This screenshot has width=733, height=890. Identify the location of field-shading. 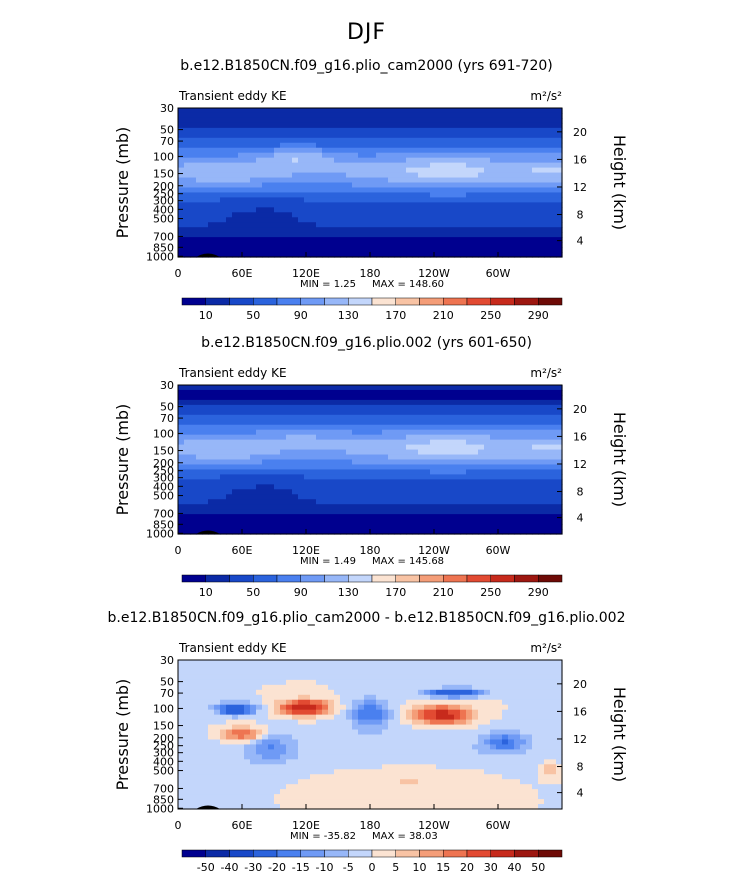
(370, 460).